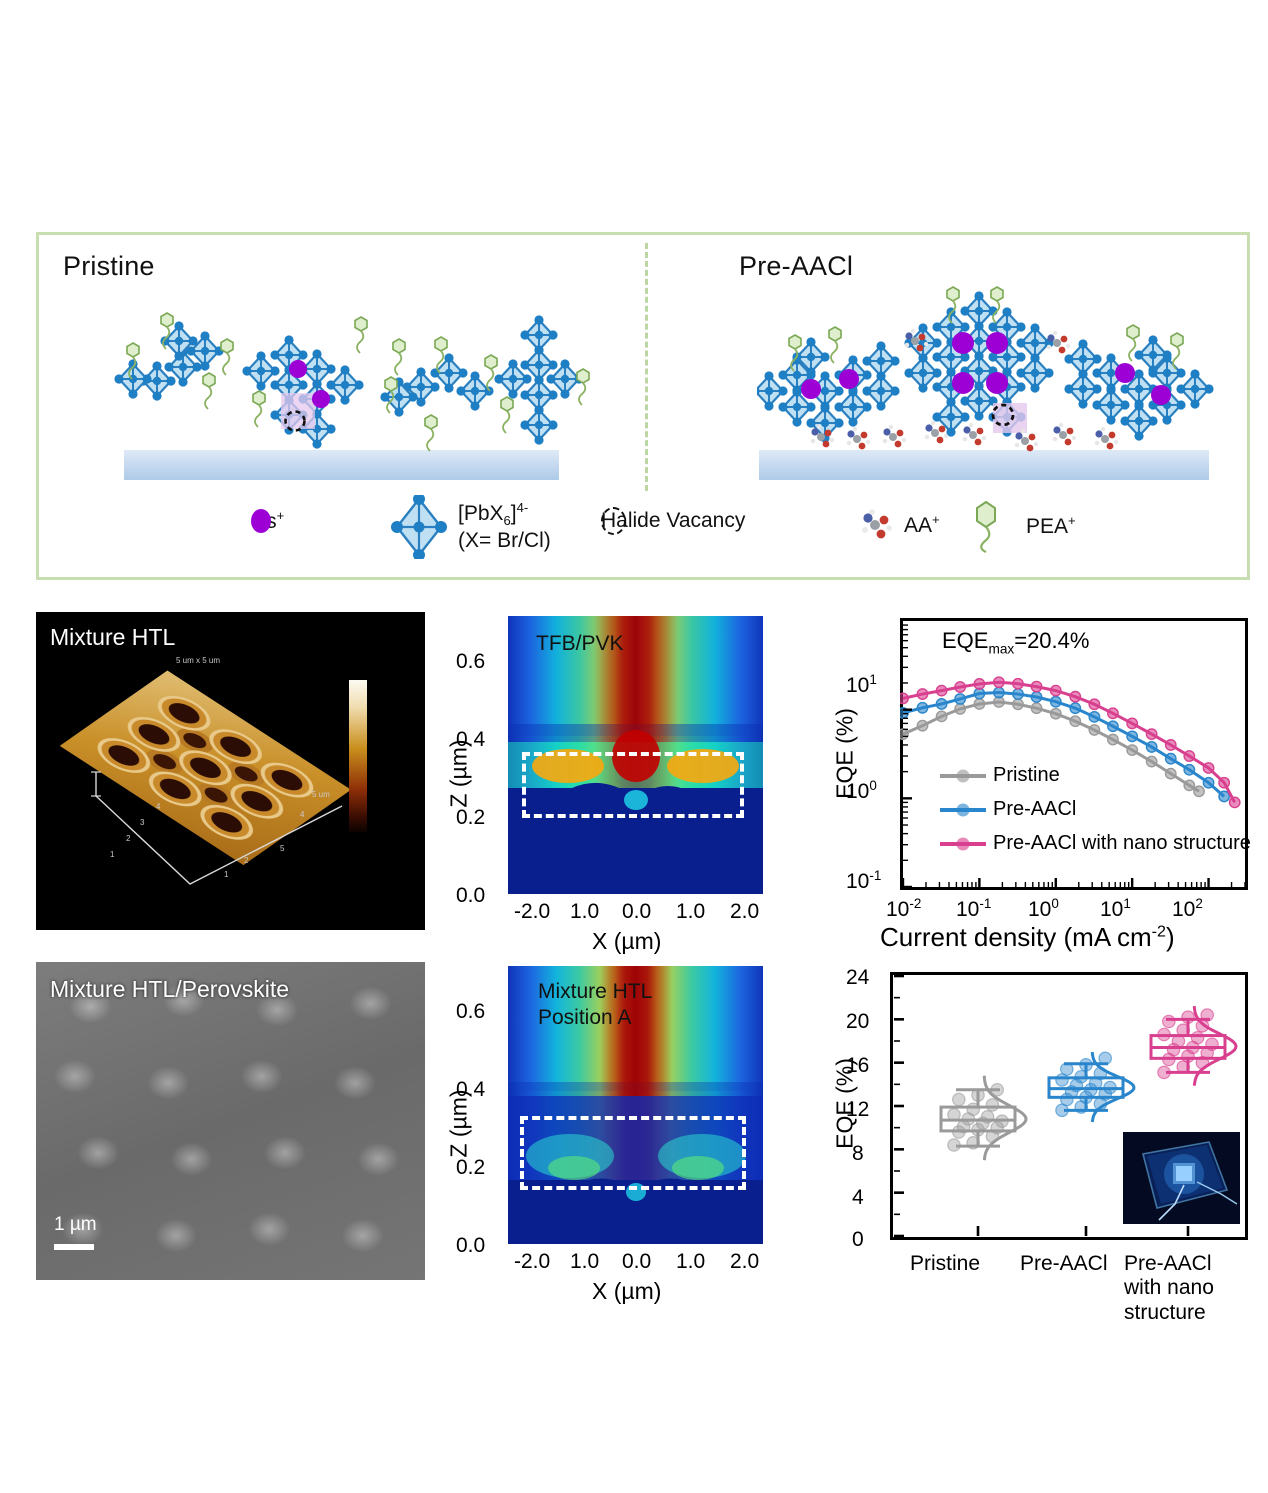  I want to click on afm-tick-x3: 5, so click(282, 848).